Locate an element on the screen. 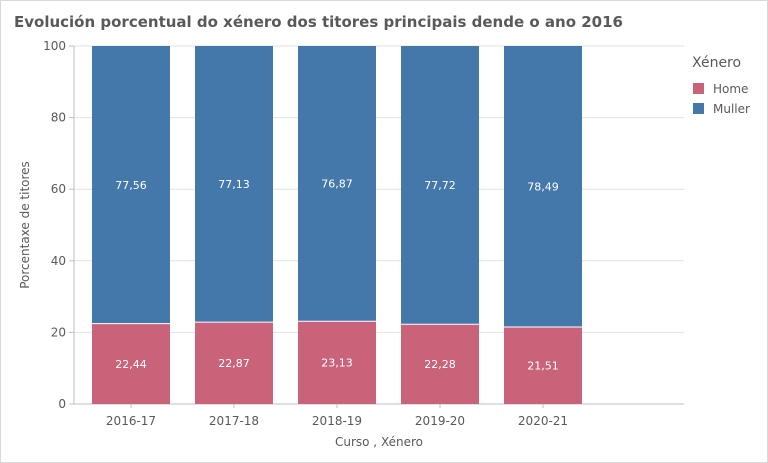  bar-data-label: 77,72 is located at coordinates (440, 185).